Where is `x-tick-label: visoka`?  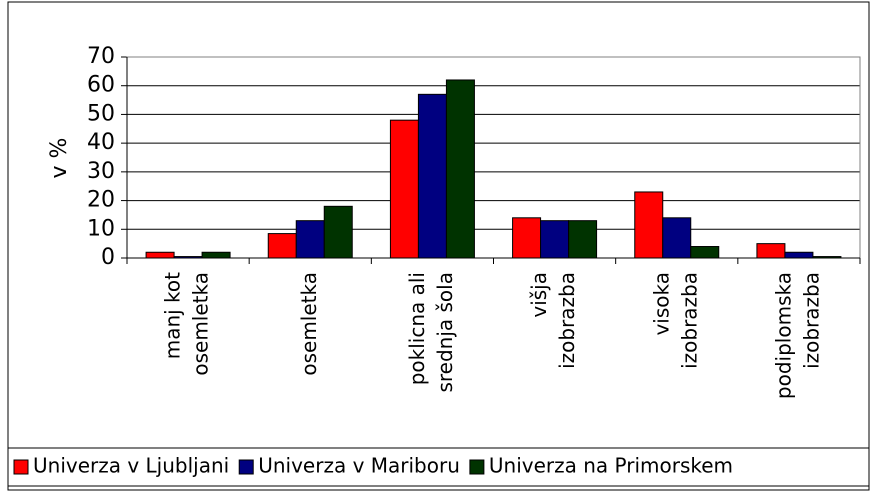 x-tick-label: visoka is located at coordinates (661, 304).